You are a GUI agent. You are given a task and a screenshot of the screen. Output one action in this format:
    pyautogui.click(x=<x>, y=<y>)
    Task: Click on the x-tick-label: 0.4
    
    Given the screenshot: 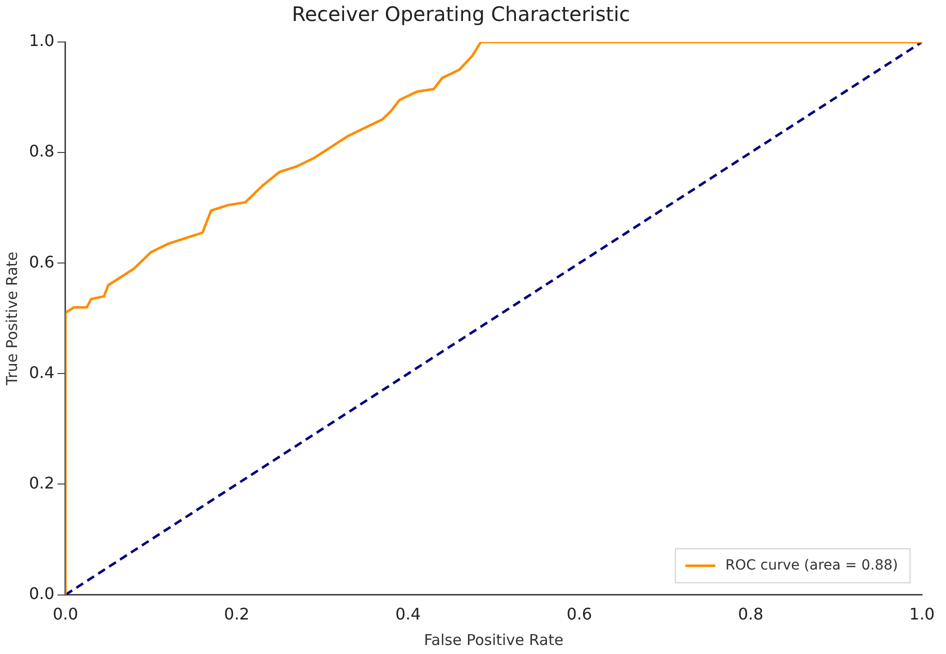 What is the action you would take?
    pyautogui.click(x=408, y=614)
    